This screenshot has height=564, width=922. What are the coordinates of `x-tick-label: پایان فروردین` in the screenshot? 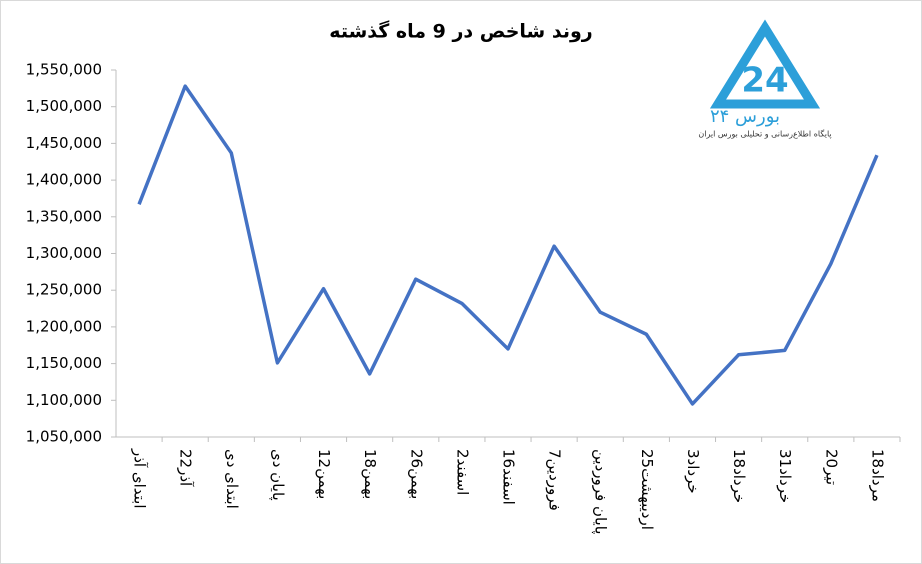 It's located at (600, 491).